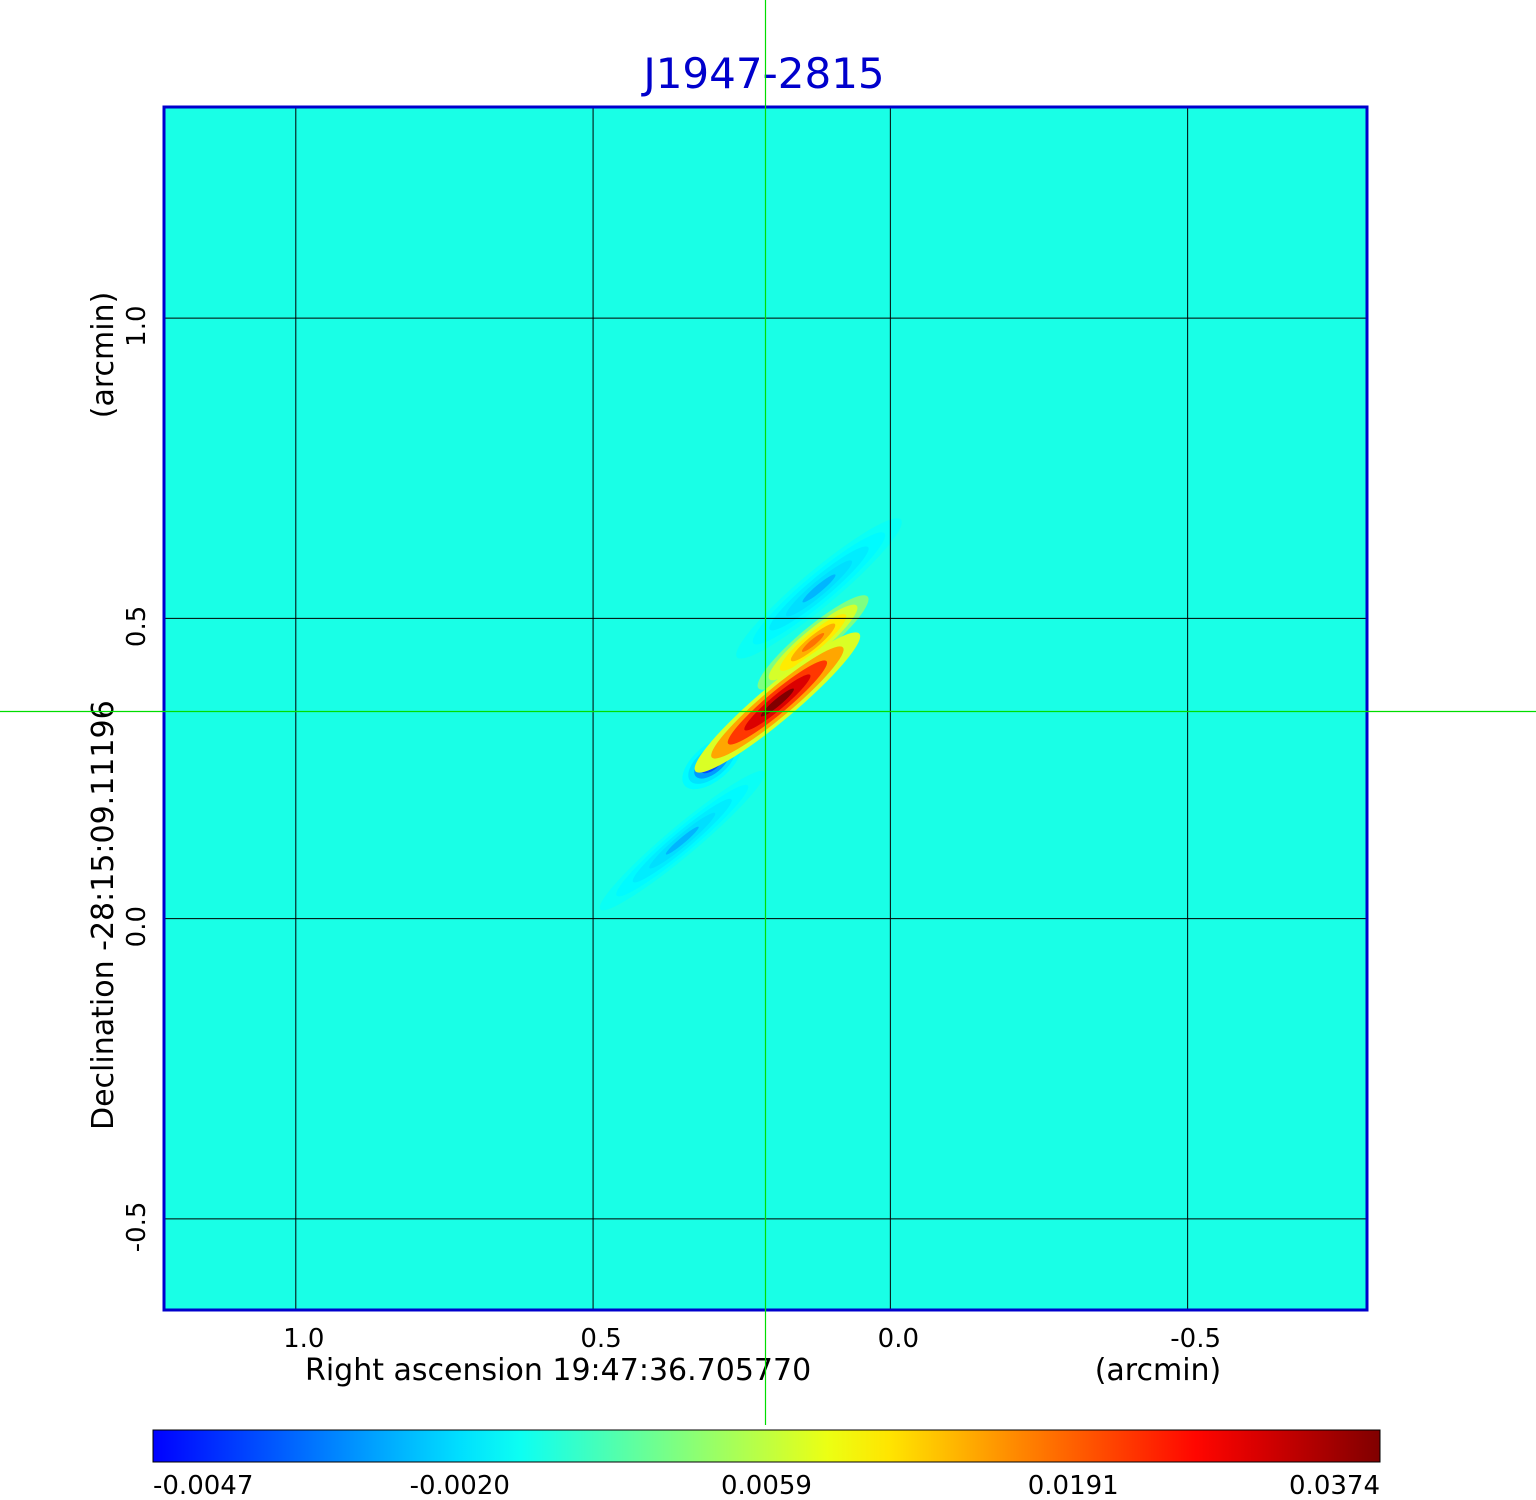 The width and height of the screenshot is (1536, 1500). I want to click on colorbar-tick-label: 0.0374, so click(1334, 1485).